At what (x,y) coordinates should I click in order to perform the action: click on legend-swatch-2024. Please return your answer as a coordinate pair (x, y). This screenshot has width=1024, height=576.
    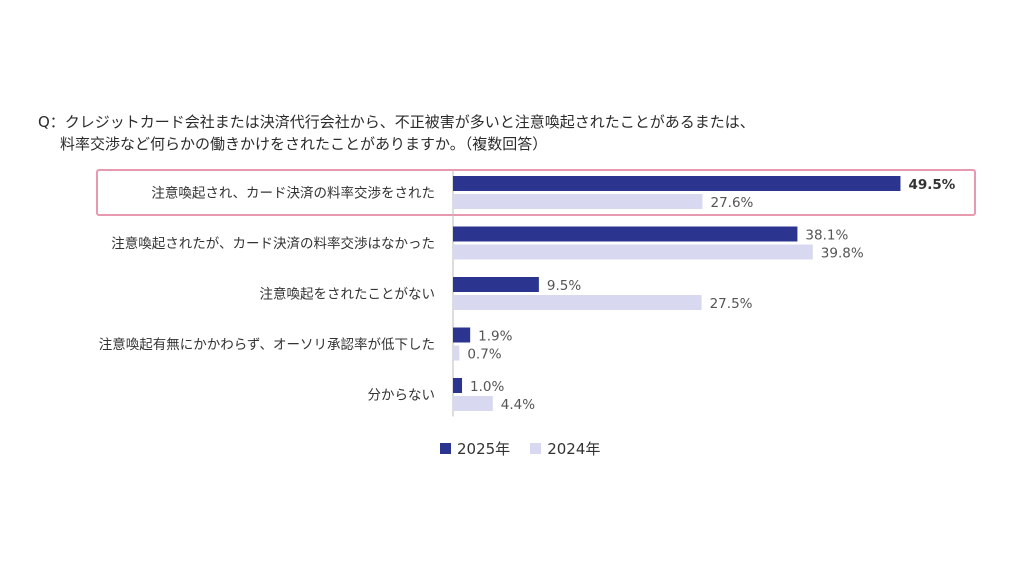
    Looking at the image, I should click on (536, 448).